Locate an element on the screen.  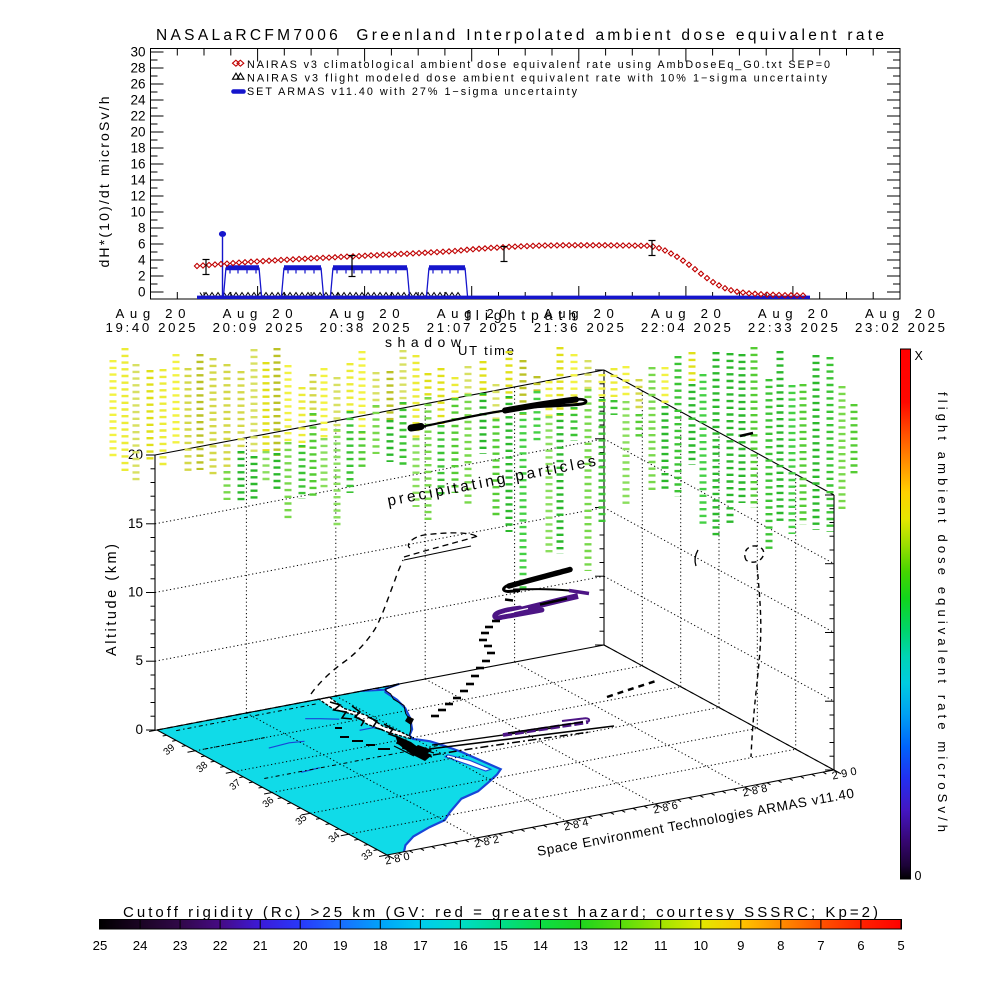
svg-text: 26 is located at coordinates (137, 84).